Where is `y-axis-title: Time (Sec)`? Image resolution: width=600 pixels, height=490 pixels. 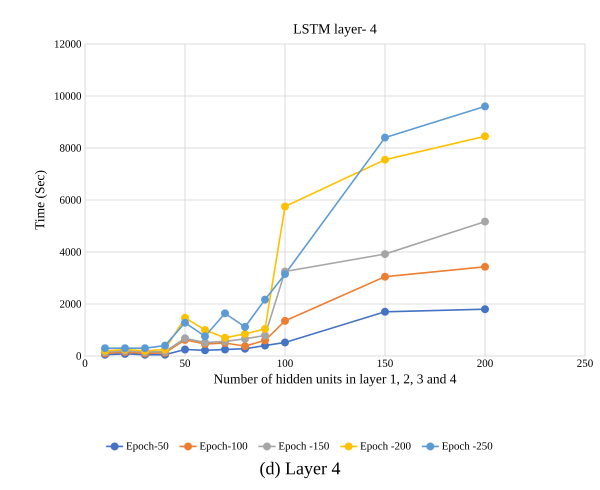 y-axis-title: Time (Sec) is located at coordinates (41, 200).